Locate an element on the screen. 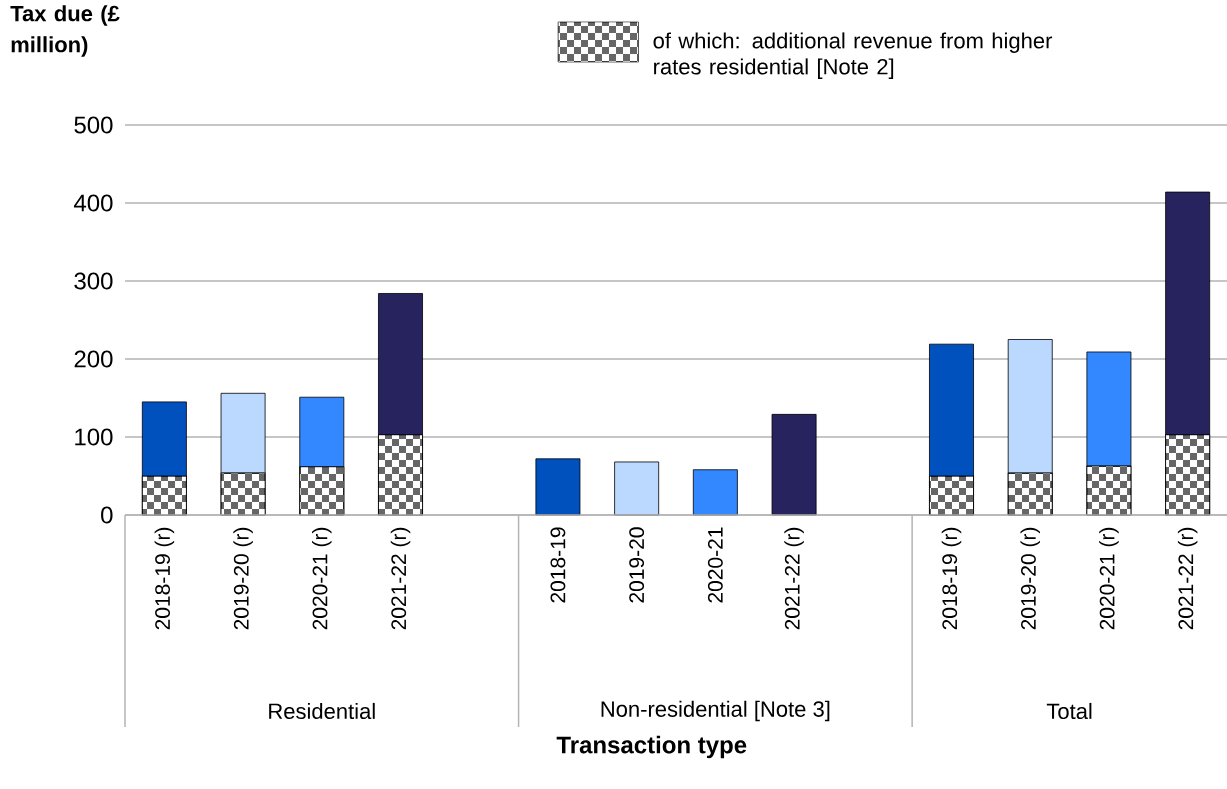 This screenshot has height=789, width=1227. x-tick-label: 2019-20 is located at coordinates (637, 565).